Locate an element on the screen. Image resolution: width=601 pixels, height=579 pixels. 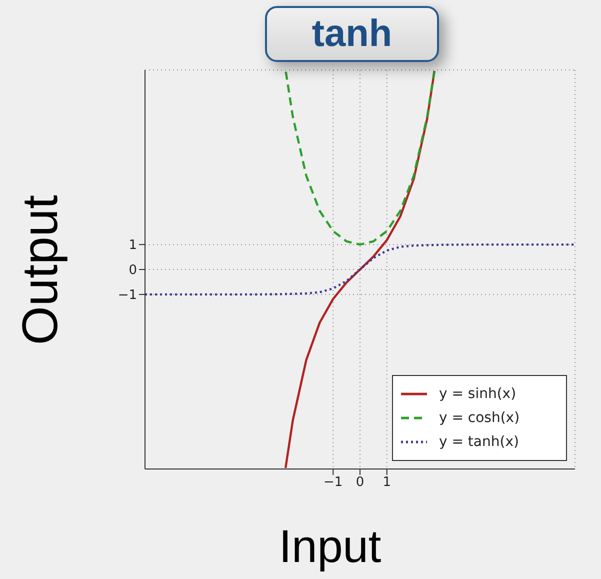
x-tick-label: −1 is located at coordinates (333, 482).